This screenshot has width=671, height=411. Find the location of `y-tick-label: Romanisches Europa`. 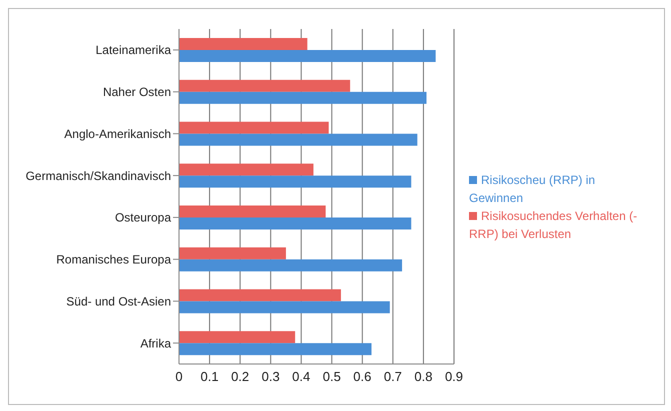

y-tick-label: Romanisches Europa is located at coordinates (114, 259).